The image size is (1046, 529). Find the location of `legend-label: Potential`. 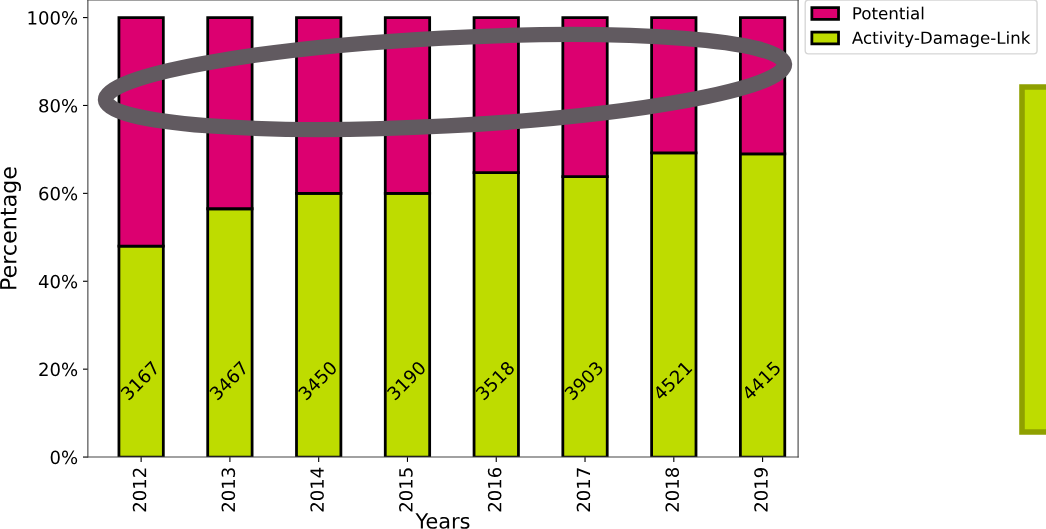

legend-label: Potential is located at coordinates (888, 13).